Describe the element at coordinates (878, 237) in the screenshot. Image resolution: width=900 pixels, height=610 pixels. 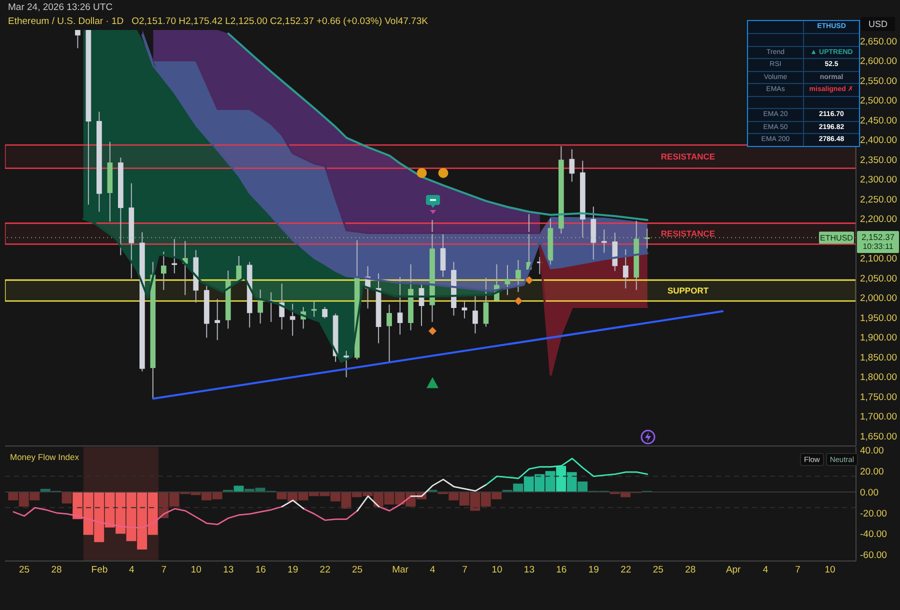
I see `text: 2,152.37` at that location.